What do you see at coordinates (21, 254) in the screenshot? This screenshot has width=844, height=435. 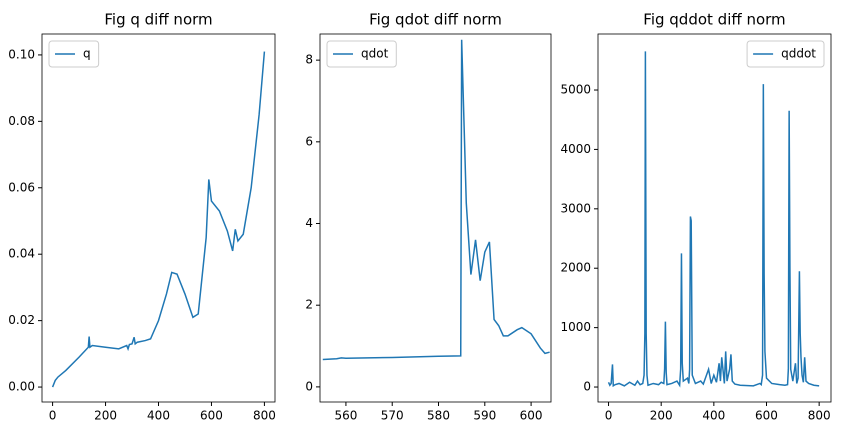 I see `y-tick-label: 0.04` at bounding box center [21, 254].